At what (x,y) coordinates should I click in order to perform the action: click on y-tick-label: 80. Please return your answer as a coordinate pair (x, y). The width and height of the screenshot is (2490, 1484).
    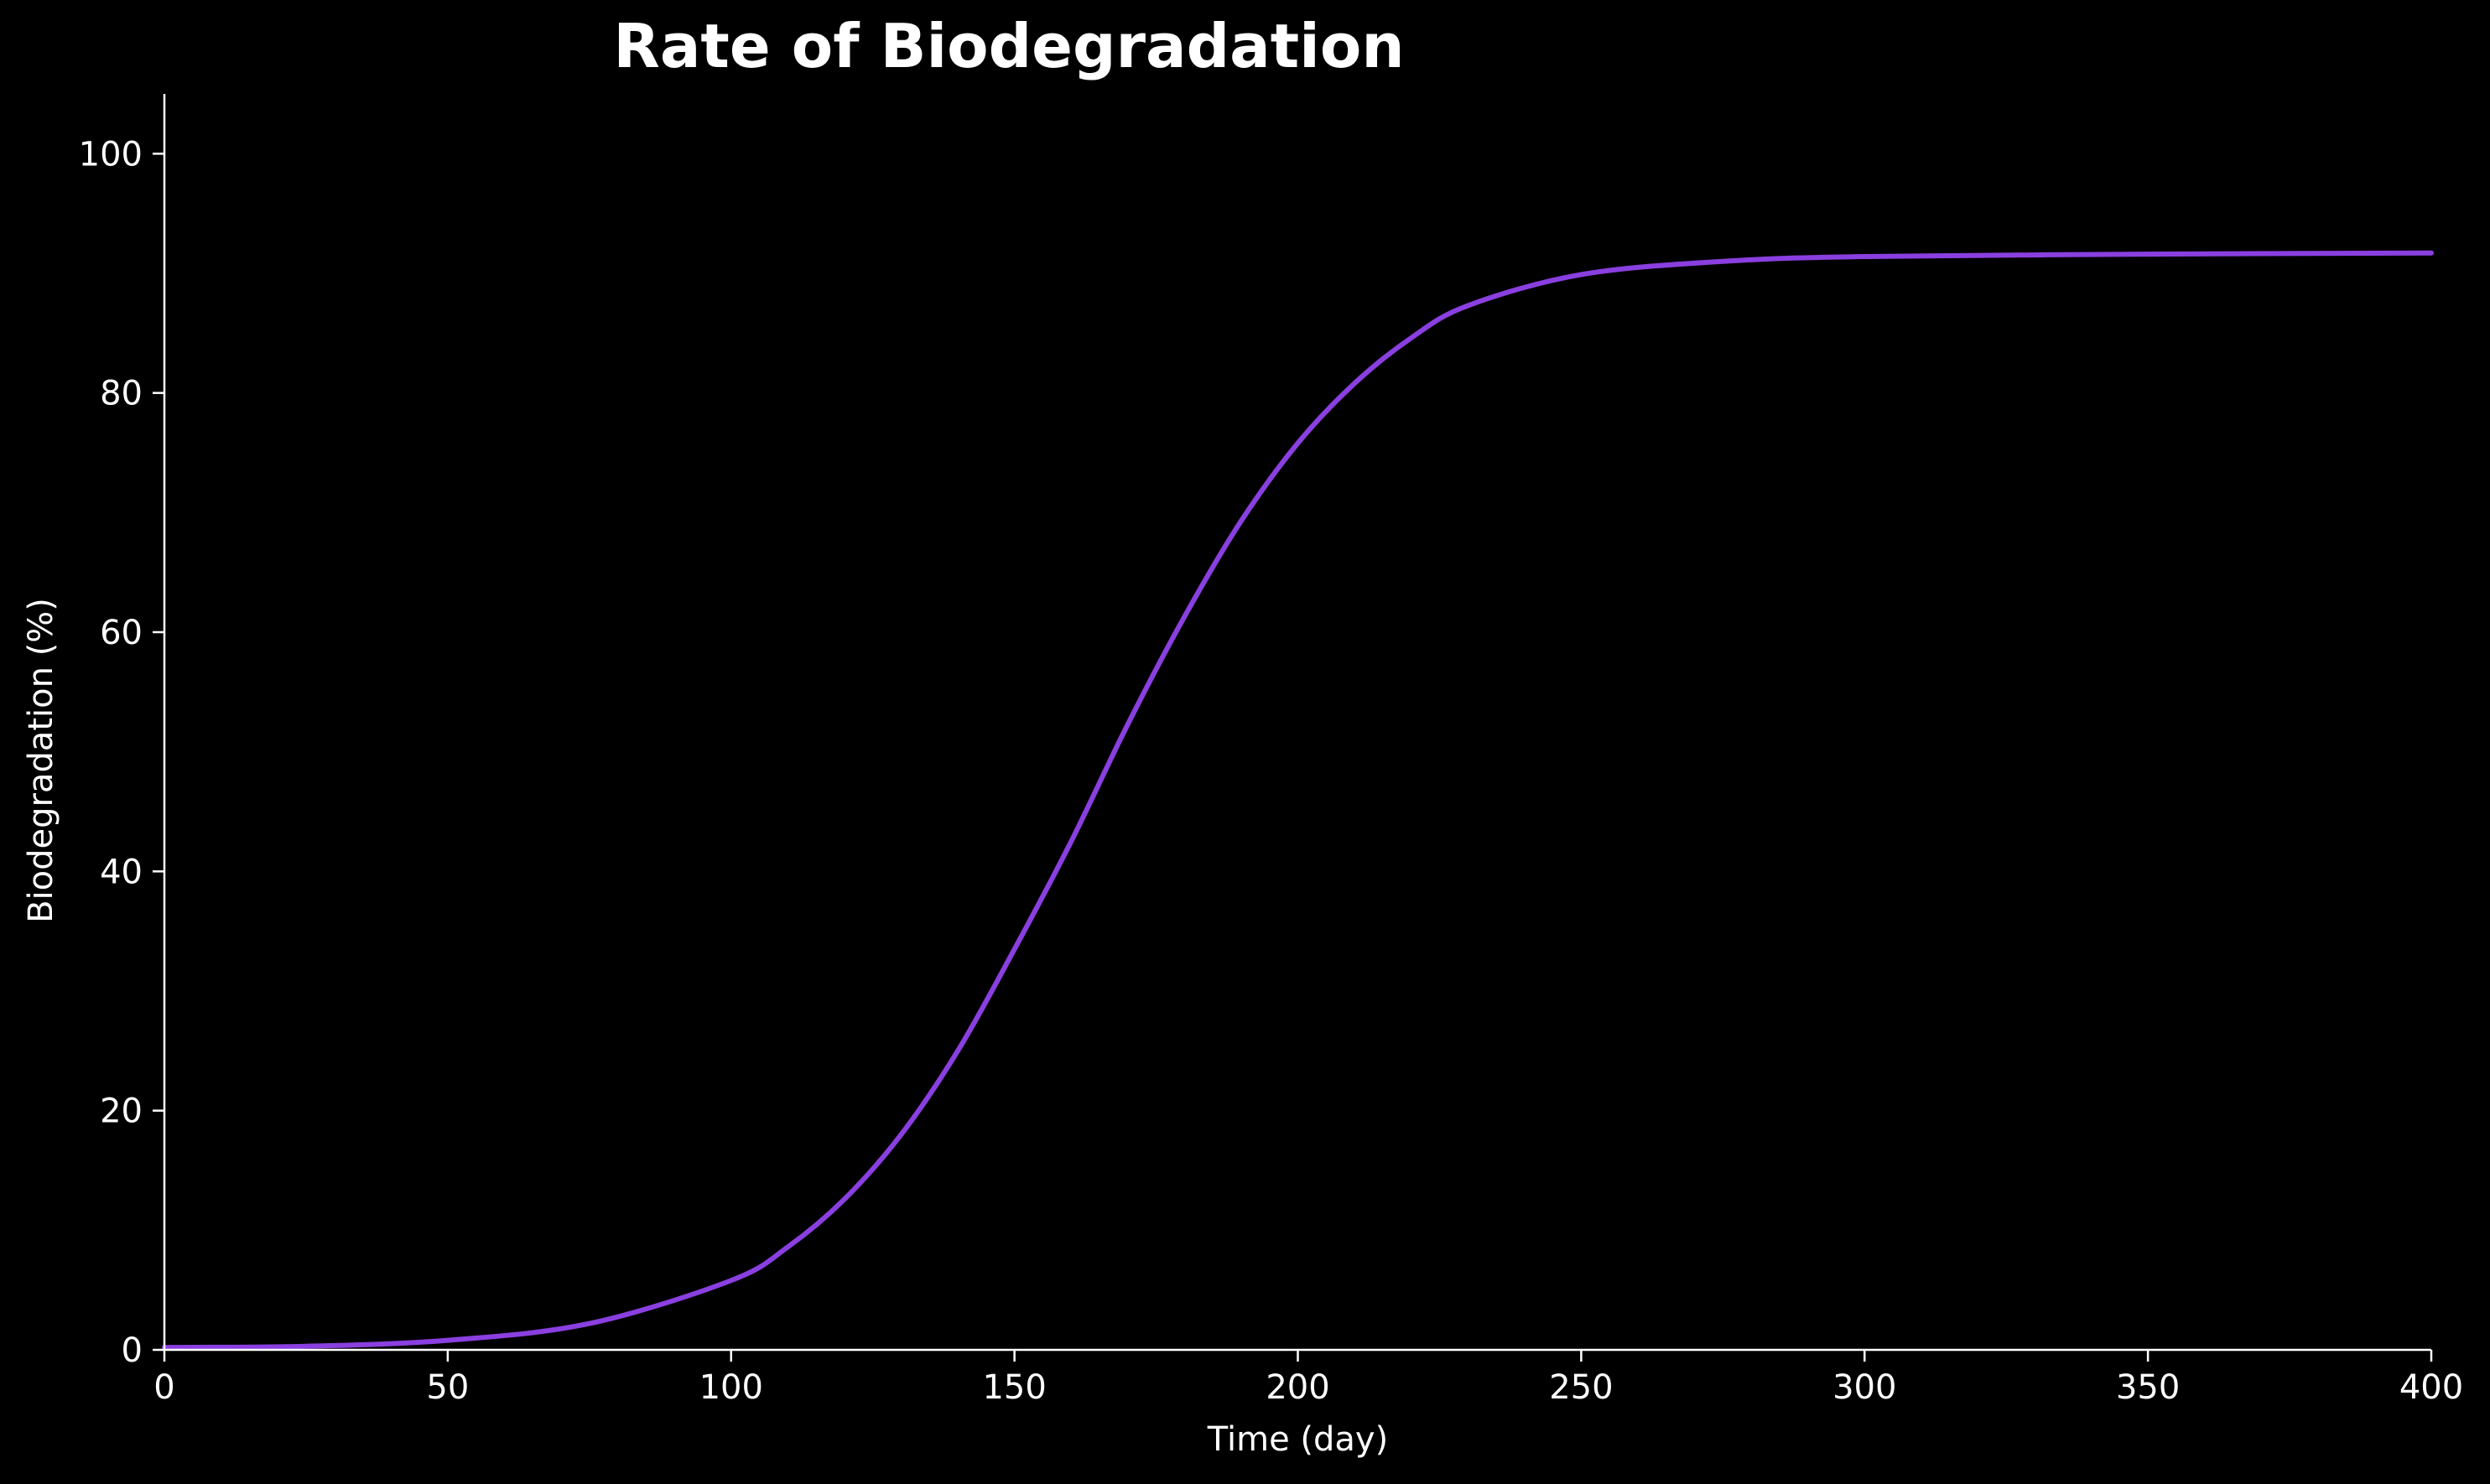
    Looking at the image, I should click on (121, 394).